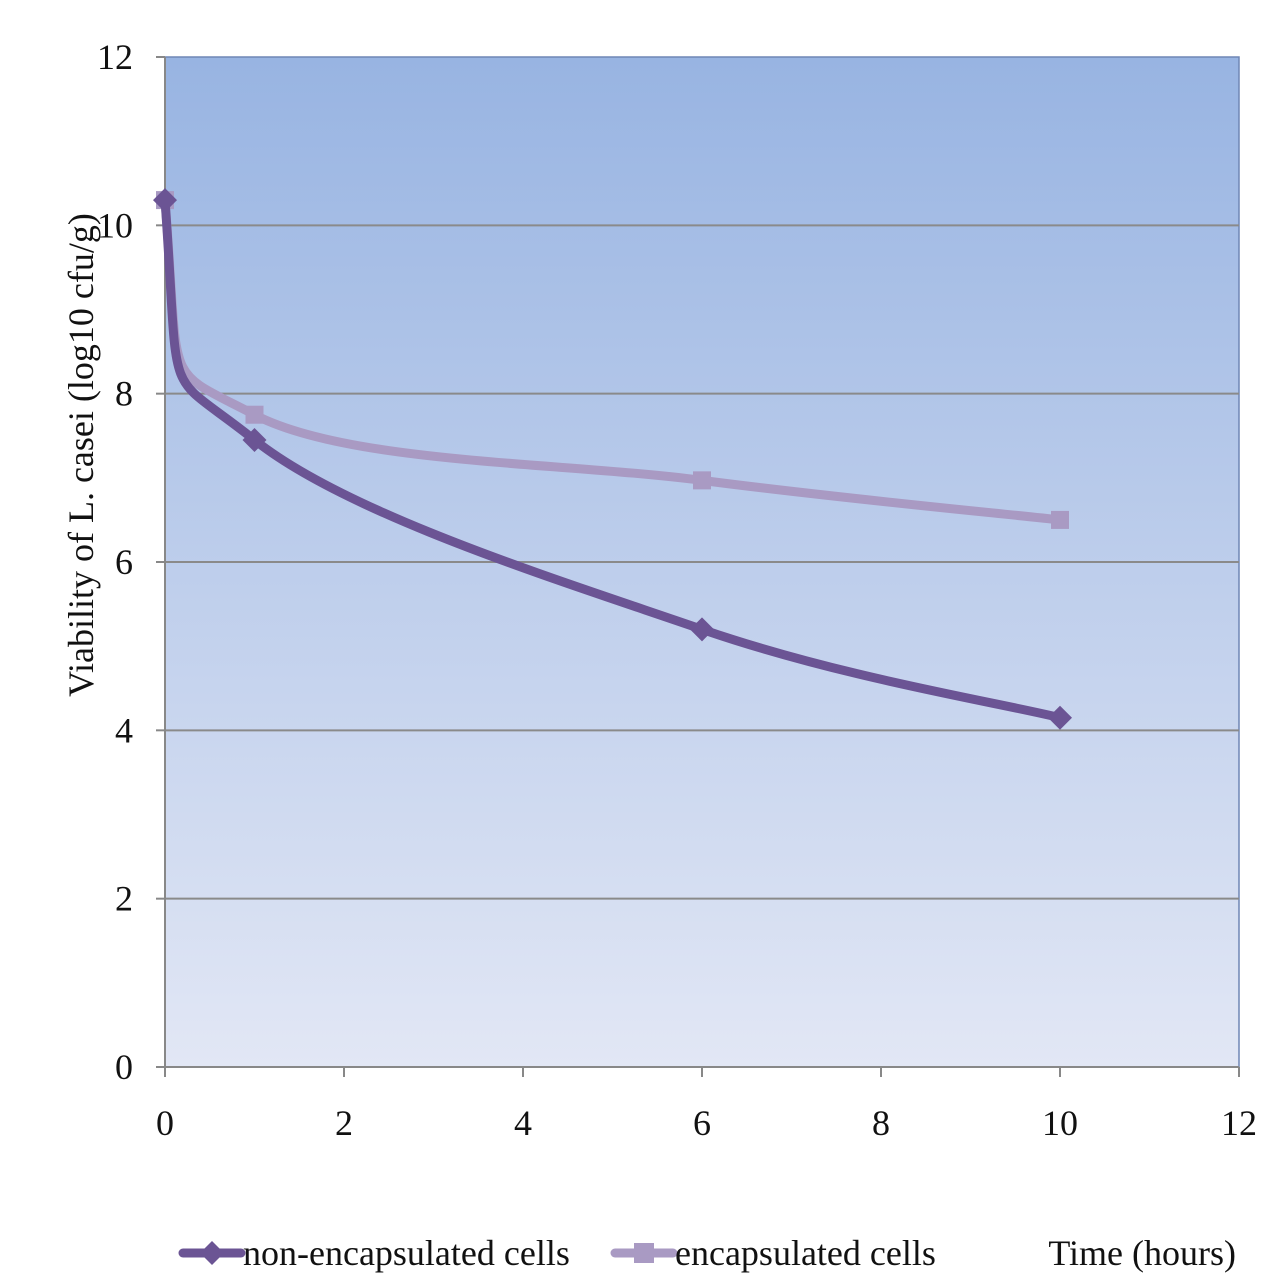 This screenshot has height=1279, width=1284. I want to click on y-tick-label: 6, so click(124, 562).